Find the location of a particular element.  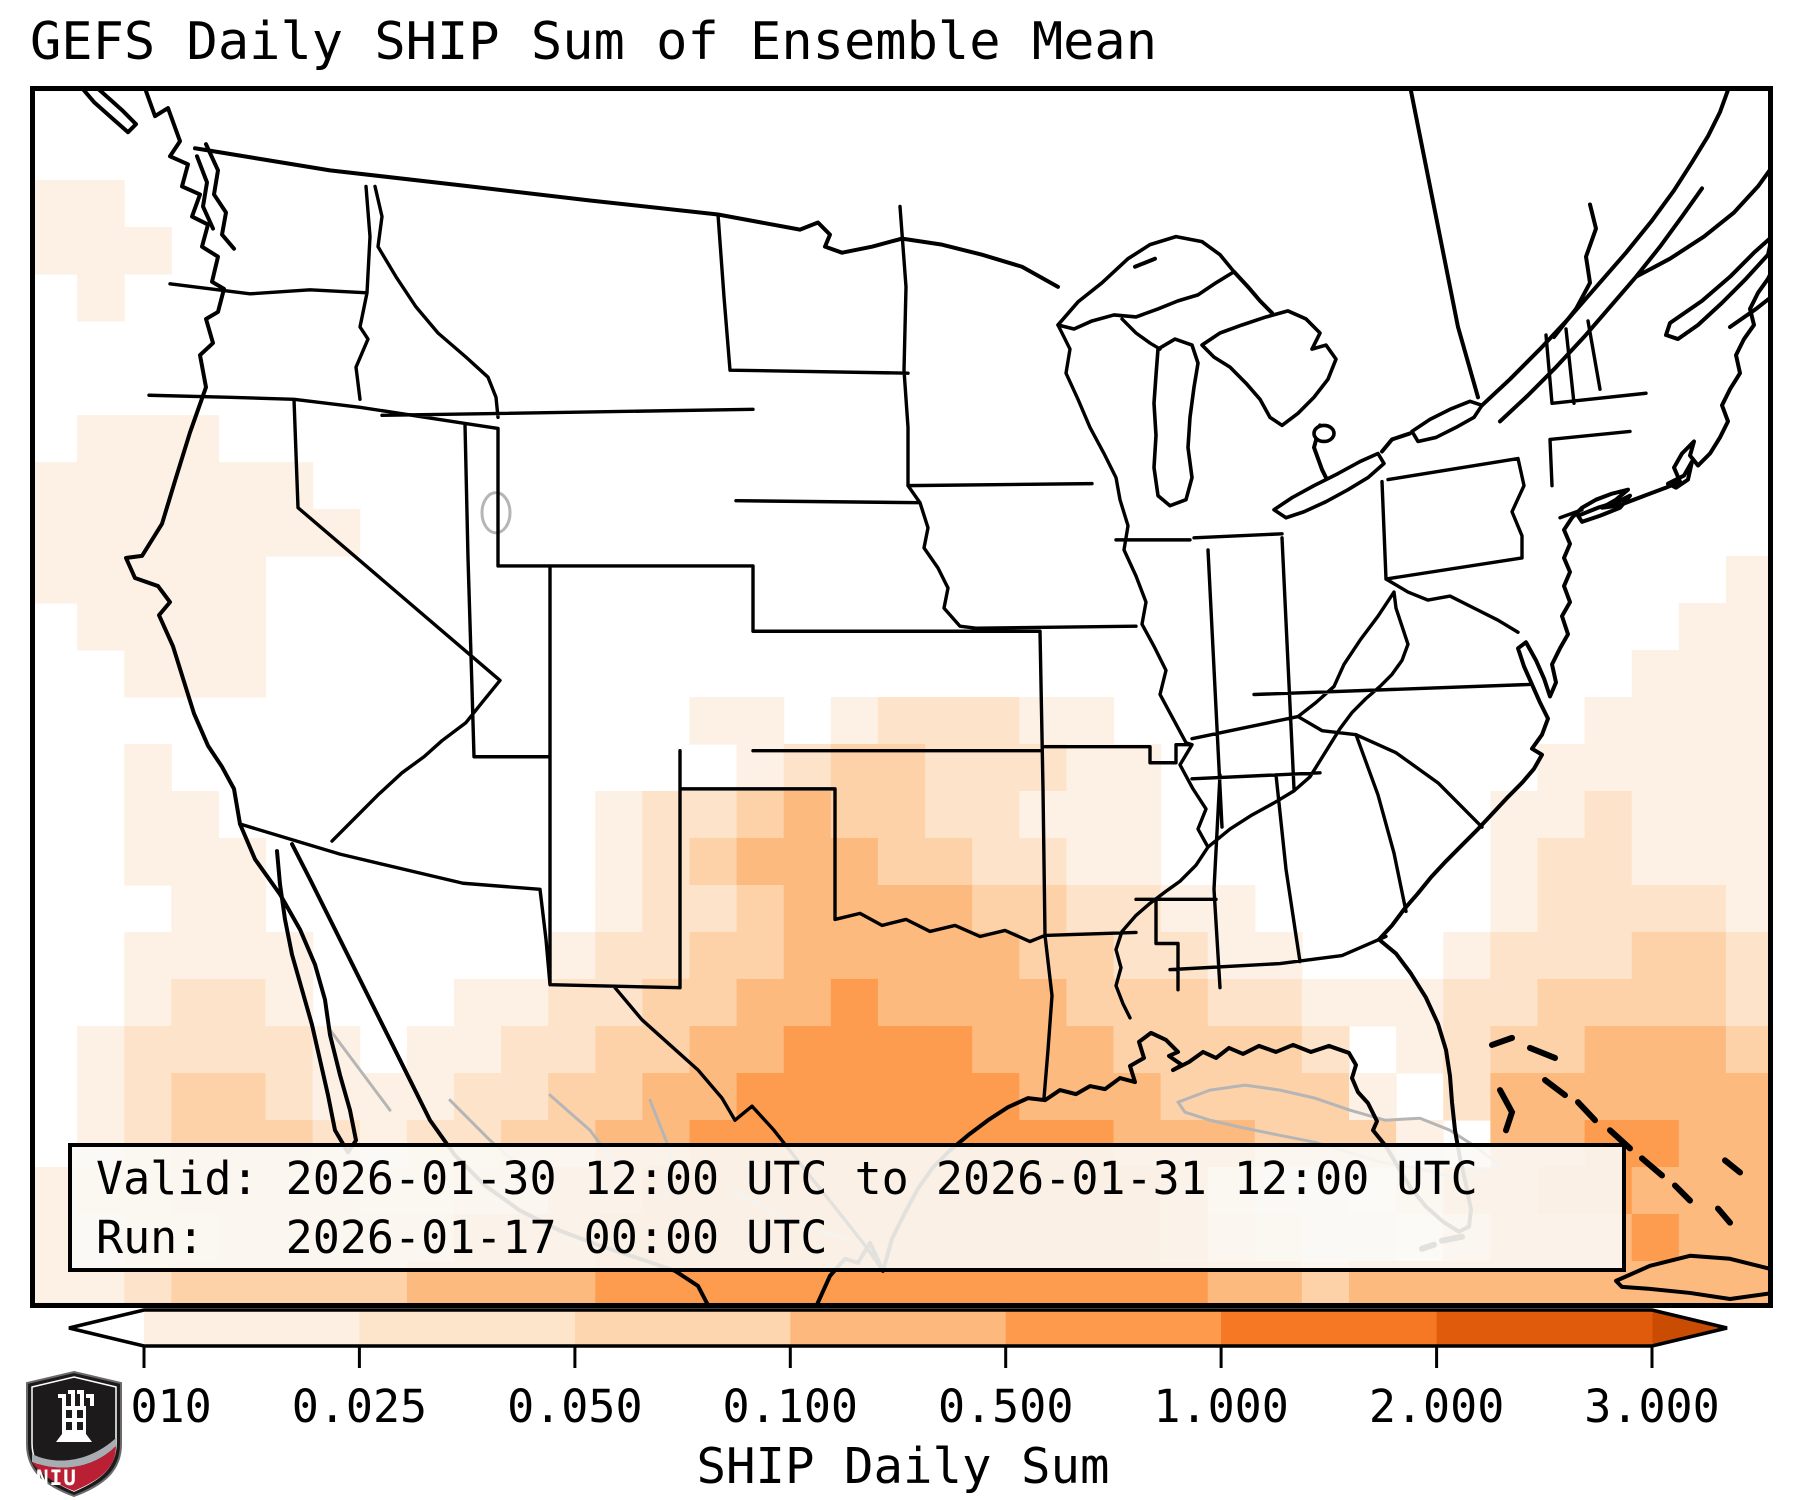

colorbar-ticks is located at coordinates (898, 1357).